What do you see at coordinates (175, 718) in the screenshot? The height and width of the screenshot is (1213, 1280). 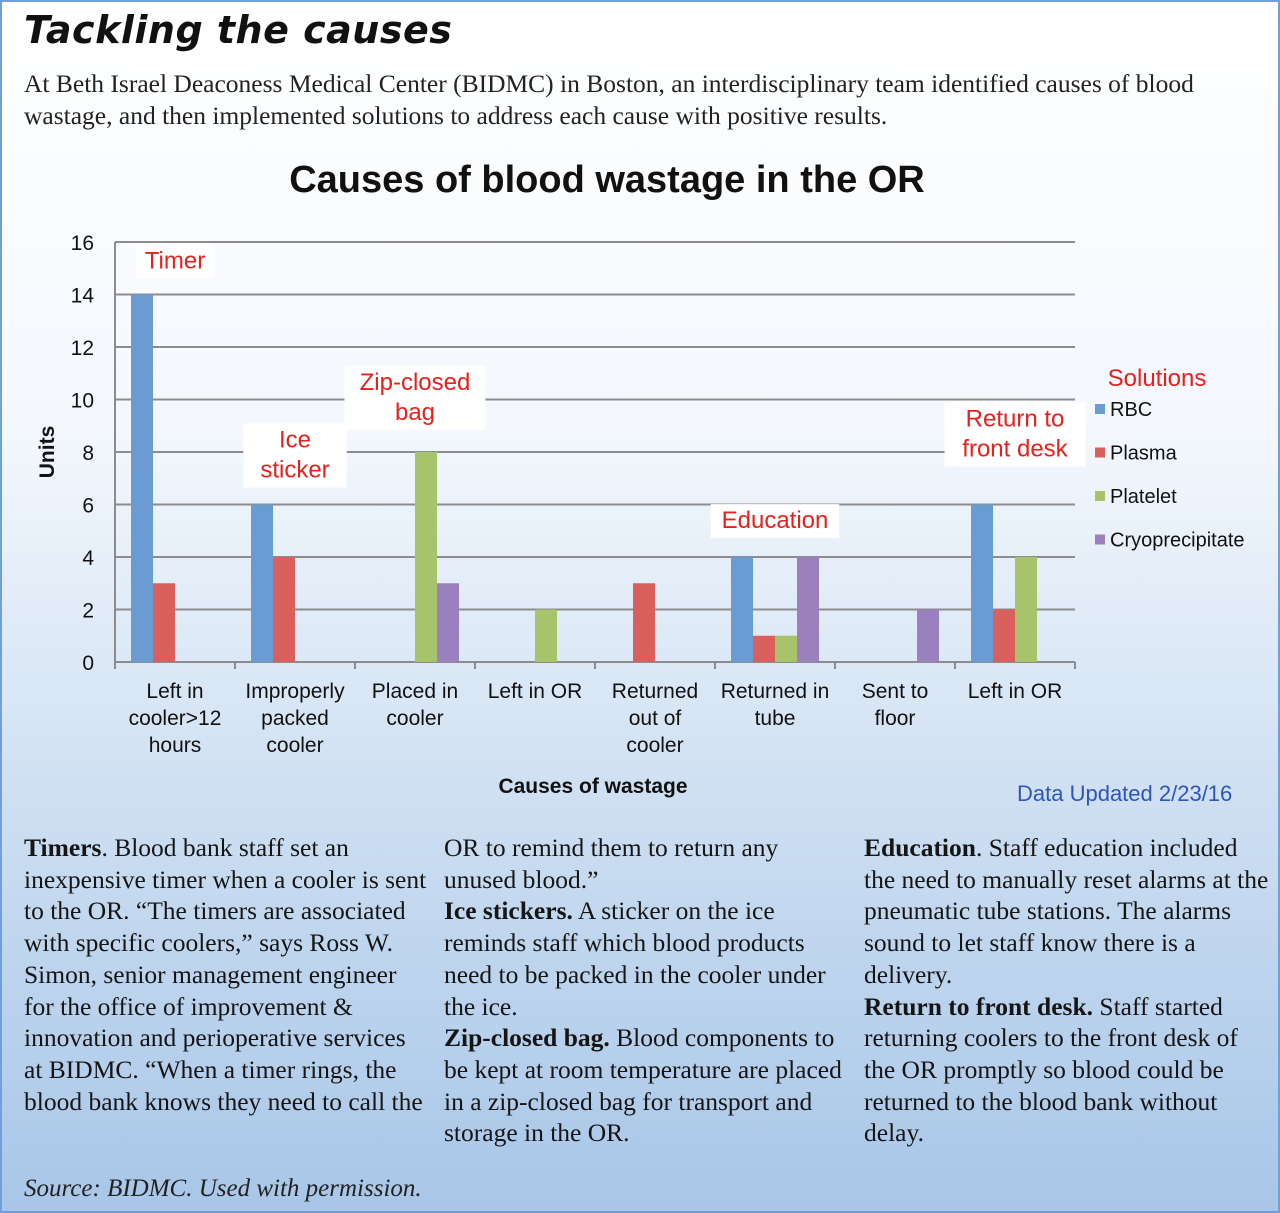 I see `x-category-label: cooler>12` at bounding box center [175, 718].